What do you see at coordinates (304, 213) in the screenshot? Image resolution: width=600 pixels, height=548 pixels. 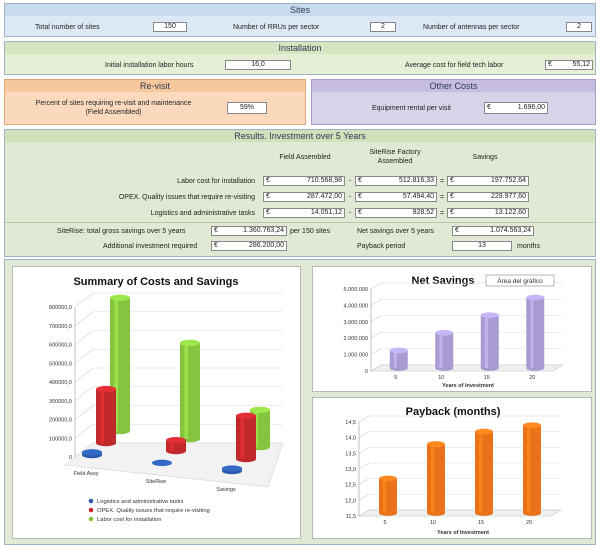 I see `row-logistics-field: €14.051,12` at bounding box center [304, 213].